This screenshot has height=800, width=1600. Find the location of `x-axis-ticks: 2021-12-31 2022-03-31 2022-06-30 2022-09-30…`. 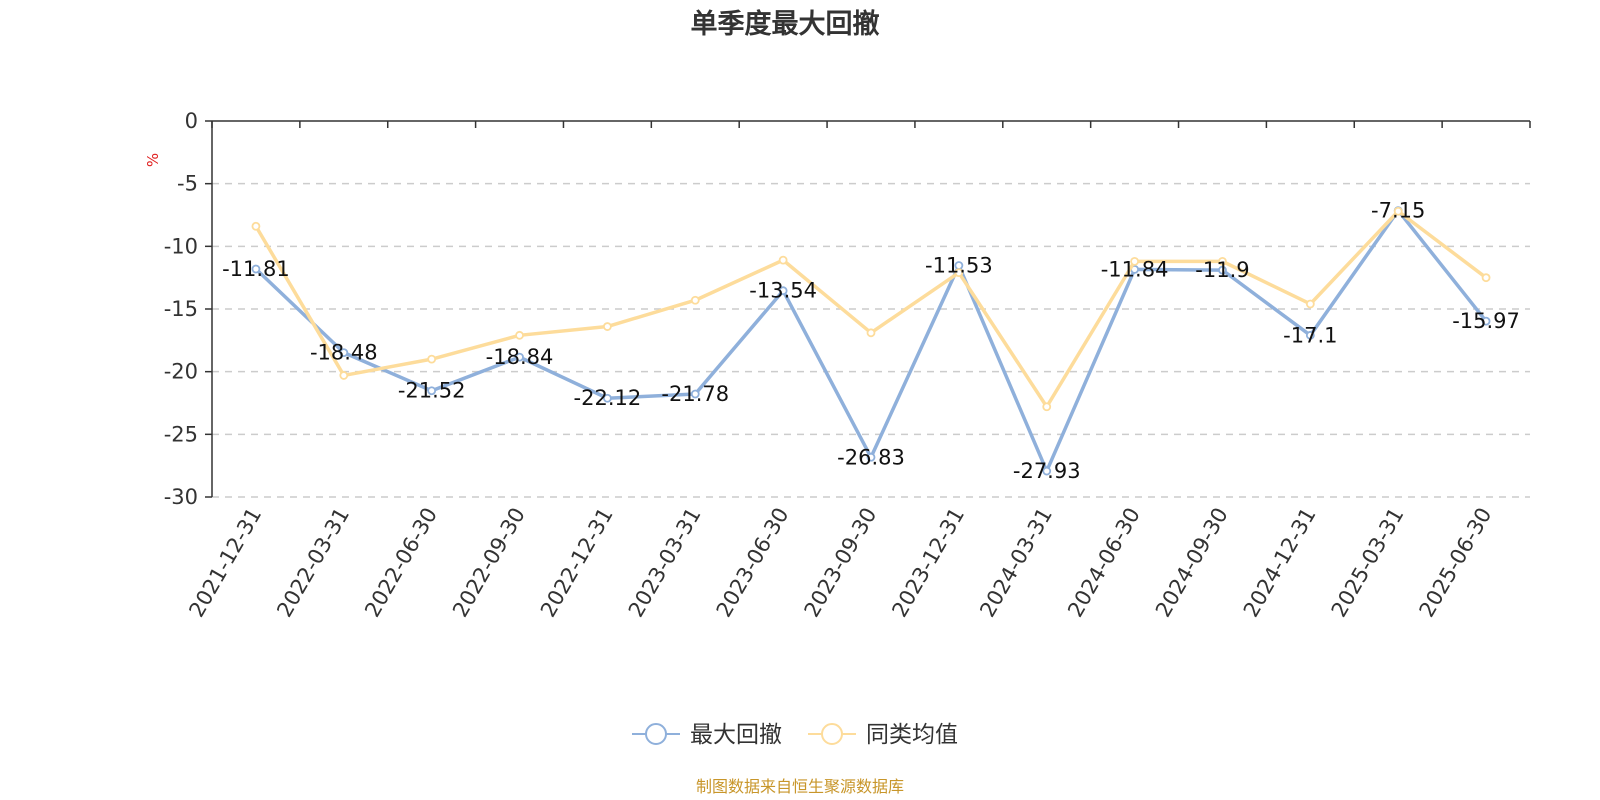

x-axis-ticks: 2021-12-31 2022-03-31 2022-06-30 2022-09-30… is located at coordinates (840, 562).